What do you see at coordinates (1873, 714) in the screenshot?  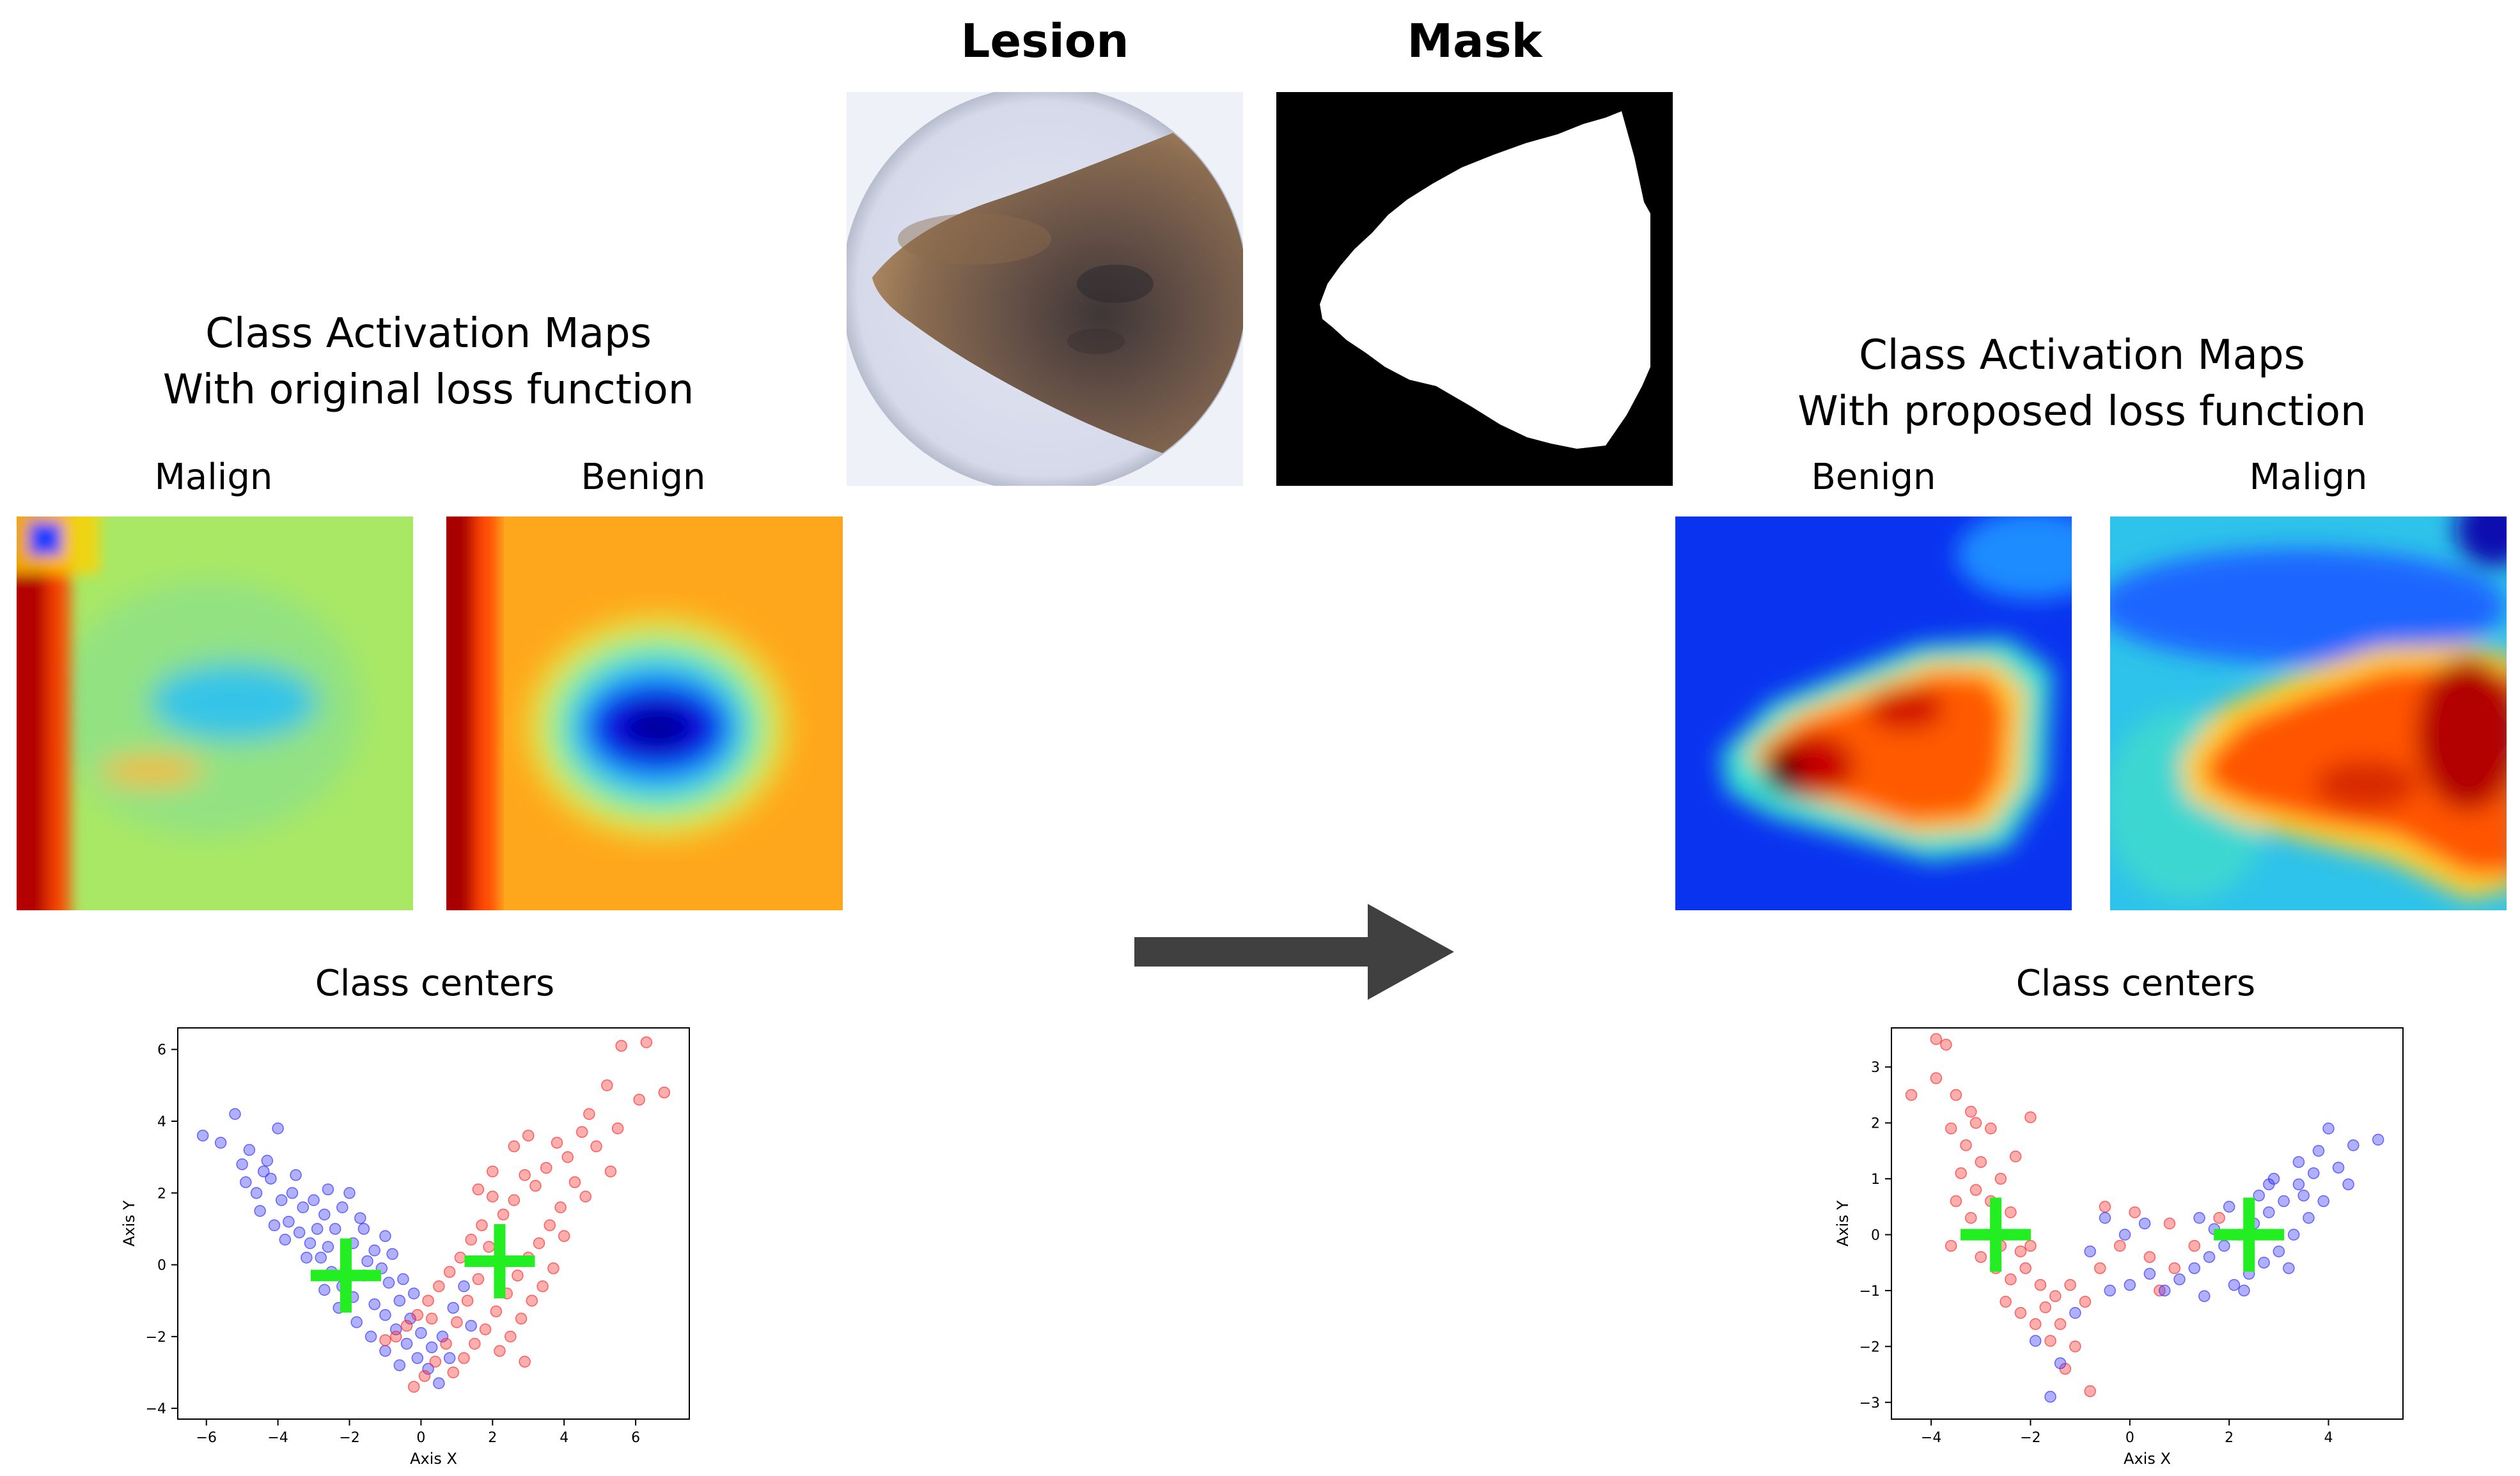 I see `right-cam-benign-heatmap` at bounding box center [1873, 714].